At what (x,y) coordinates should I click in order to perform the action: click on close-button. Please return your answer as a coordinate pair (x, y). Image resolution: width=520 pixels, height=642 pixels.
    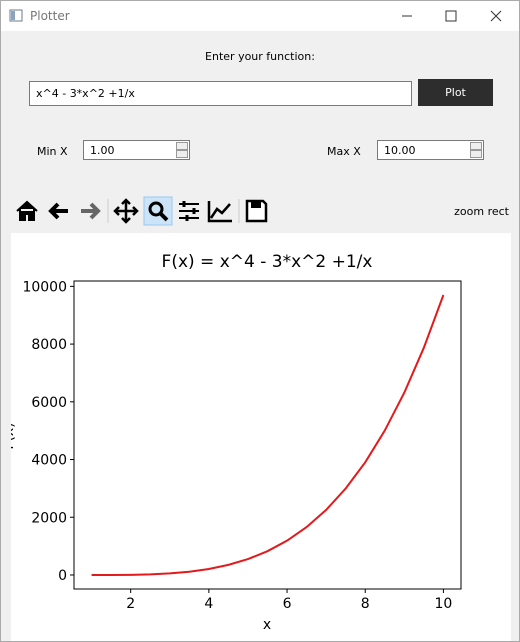
    Looking at the image, I should click on (496, 16).